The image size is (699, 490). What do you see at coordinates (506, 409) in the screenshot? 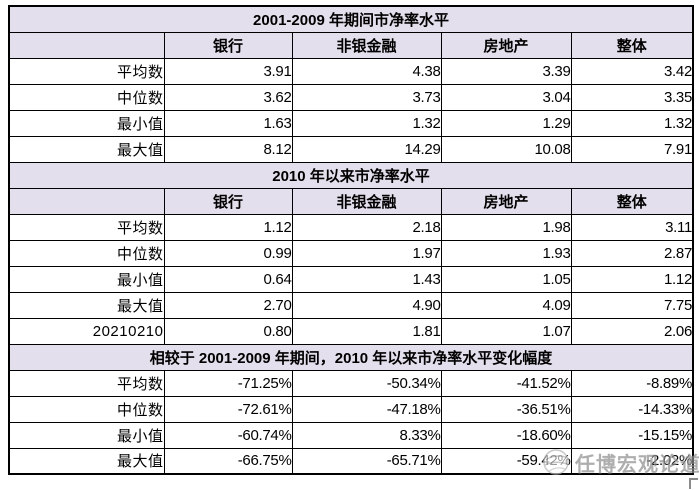
I see `cell-value: -36.51%` at bounding box center [506, 409].